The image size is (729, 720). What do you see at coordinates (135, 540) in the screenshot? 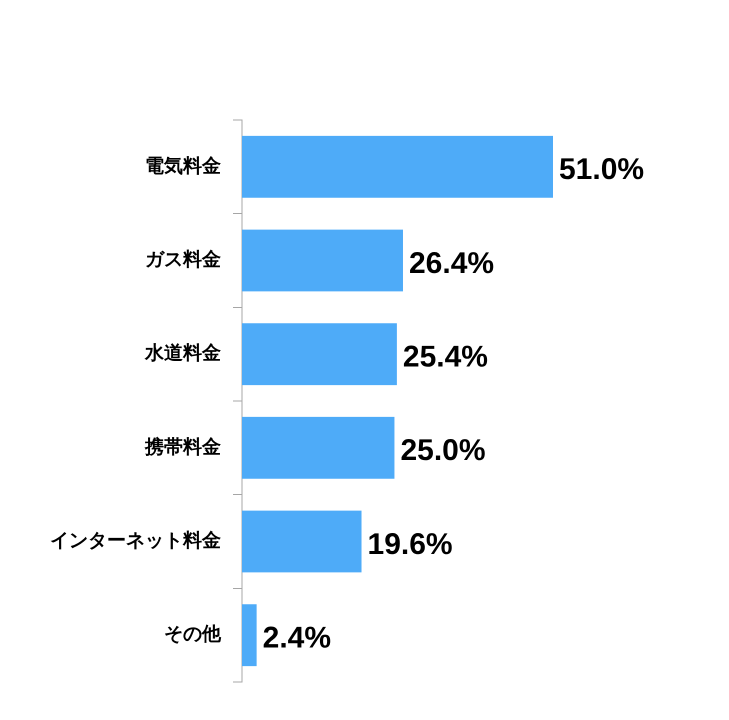
I see `y-tick-label: インターネット料金` at bounding box center [135, 540].